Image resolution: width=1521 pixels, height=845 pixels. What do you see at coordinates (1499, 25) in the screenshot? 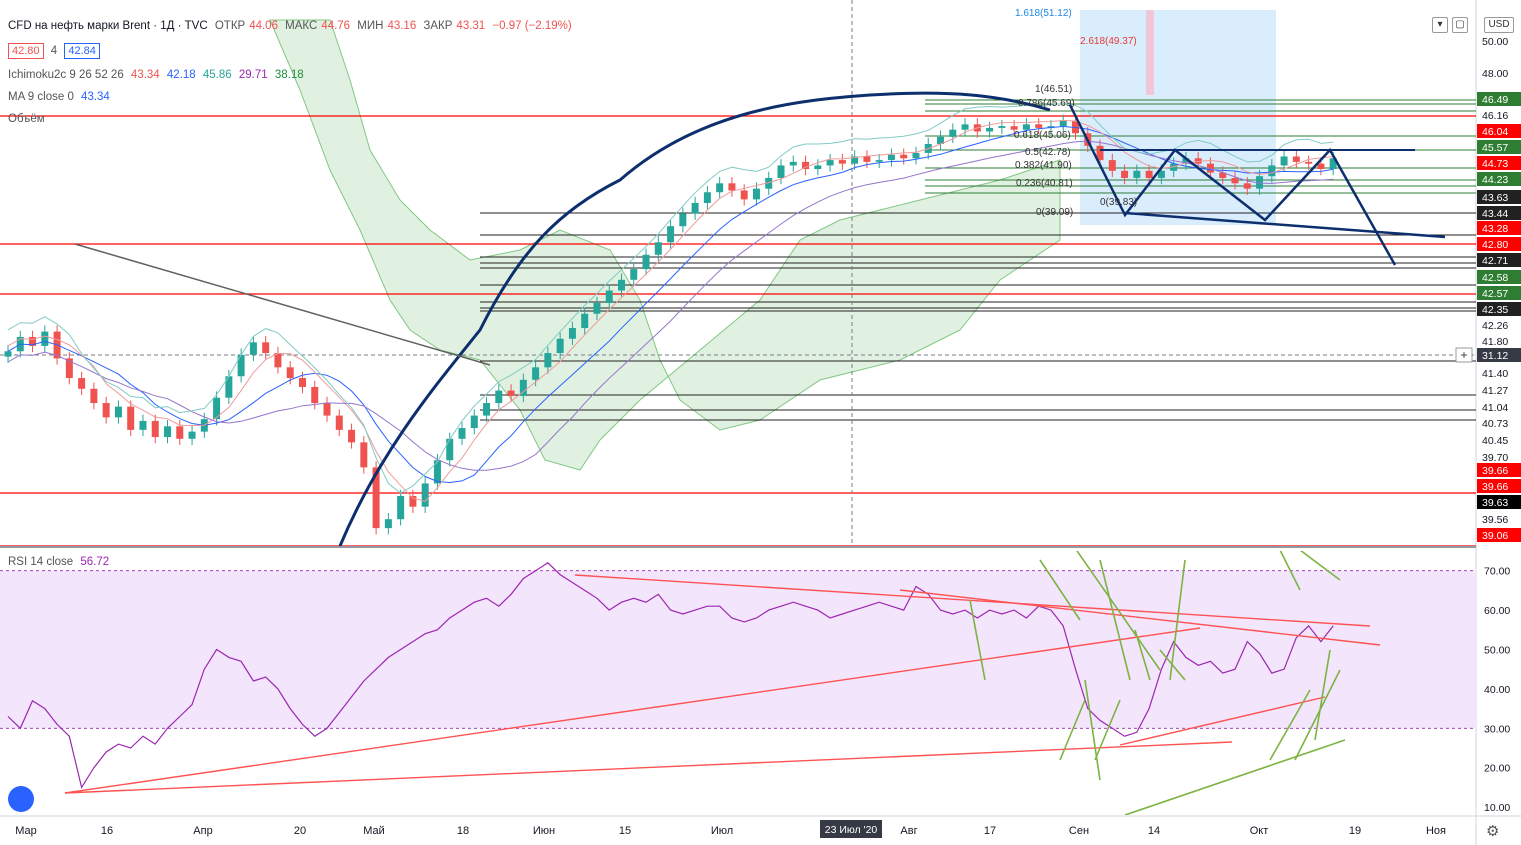
I see `currency-button: USD` at bounding box center [1499, 25].